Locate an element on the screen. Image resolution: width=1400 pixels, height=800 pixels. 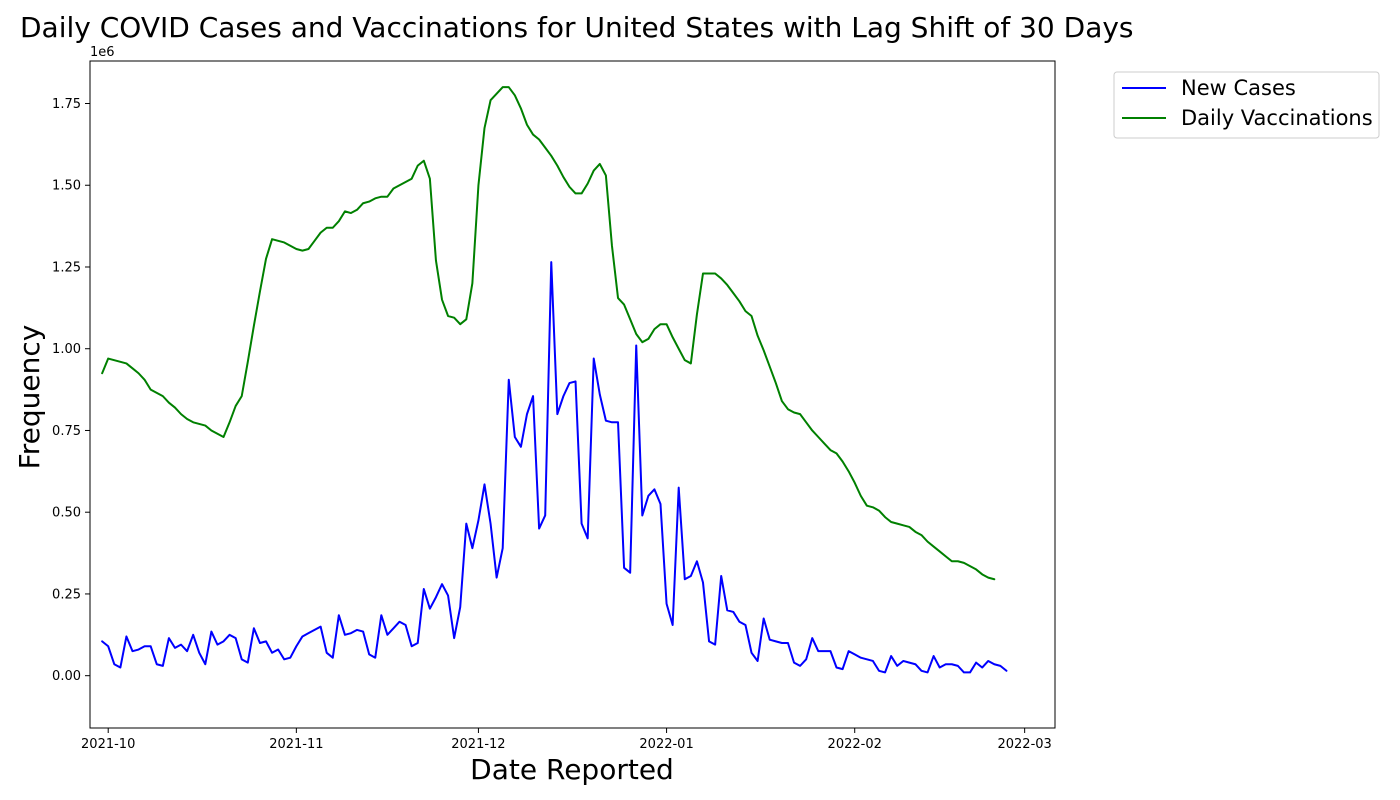
x-tick-label: 2022-02 is located at coordinates (855, 744).